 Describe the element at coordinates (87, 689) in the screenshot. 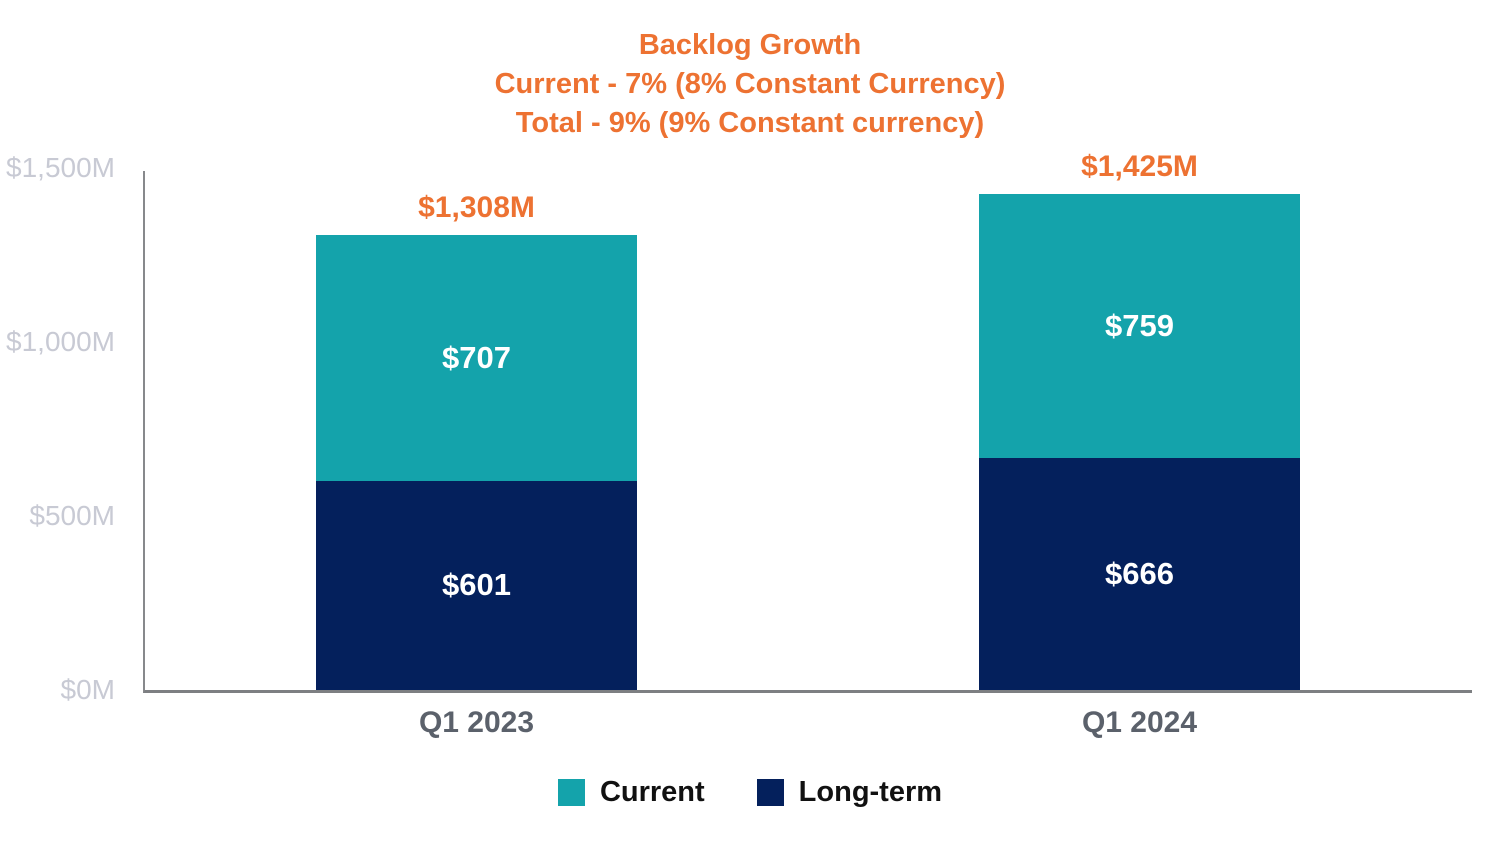

I see `y-axis-tick-0: $0M` at that location.